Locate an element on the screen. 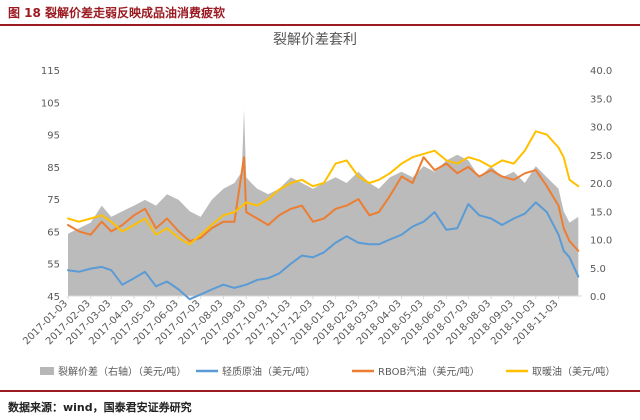  y-right-tick-label: 30.0 is located at coordinates (601, 128).